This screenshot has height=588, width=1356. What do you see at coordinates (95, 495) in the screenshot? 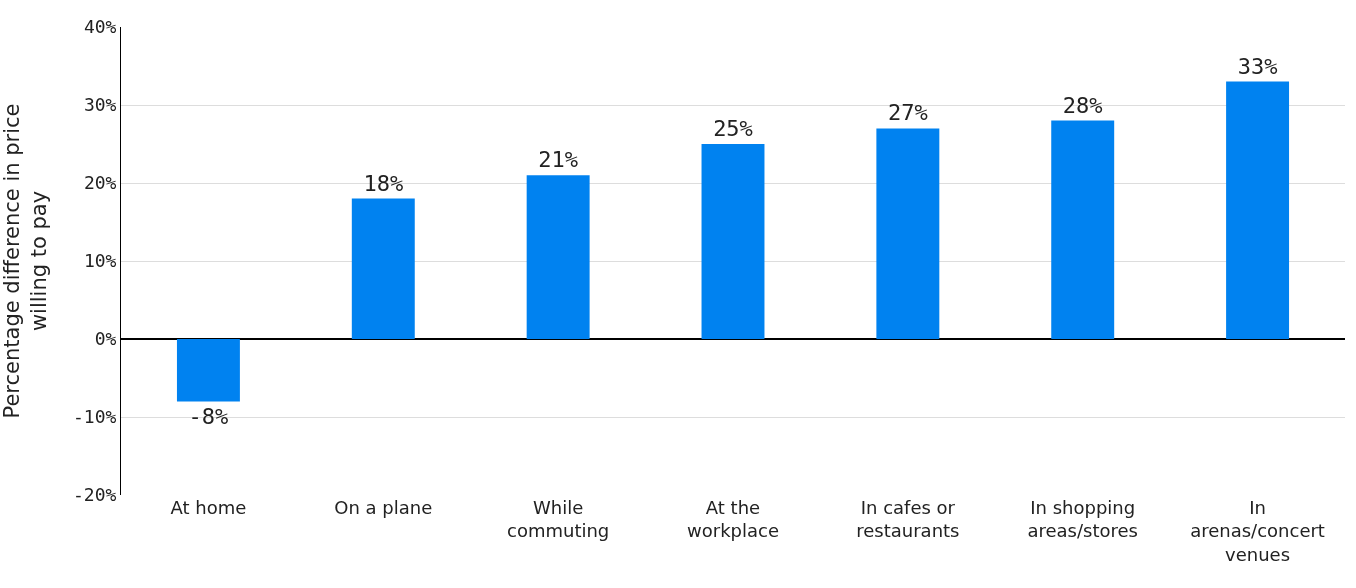
I see `y-tick-label: -20%` at bounding box center [95, 495].